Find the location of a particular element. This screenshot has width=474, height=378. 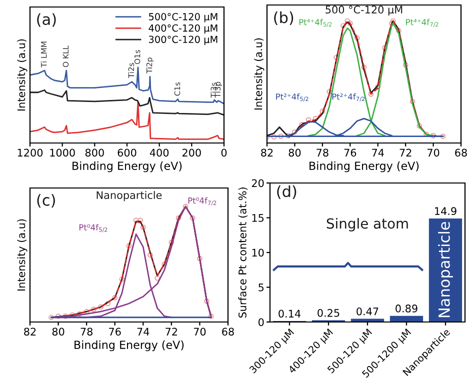

y-tick-label: 0 is located at coordinates (261, 322).